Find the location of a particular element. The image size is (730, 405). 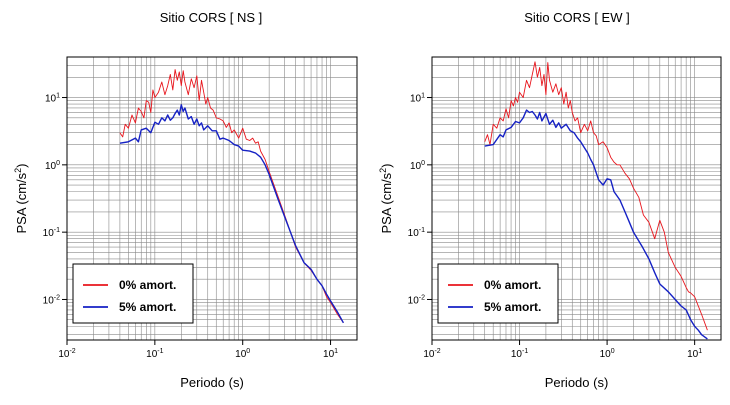

chart-ew-legend: 0% amort. 5% amort. is located at coordinates (498, 293).